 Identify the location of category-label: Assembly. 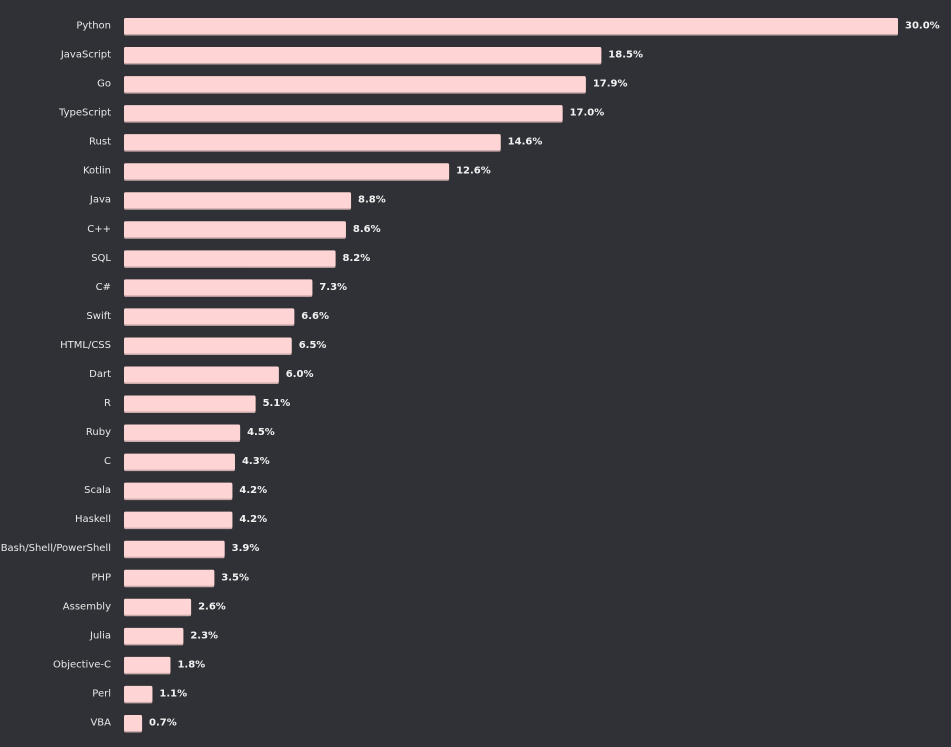
(87, 606).